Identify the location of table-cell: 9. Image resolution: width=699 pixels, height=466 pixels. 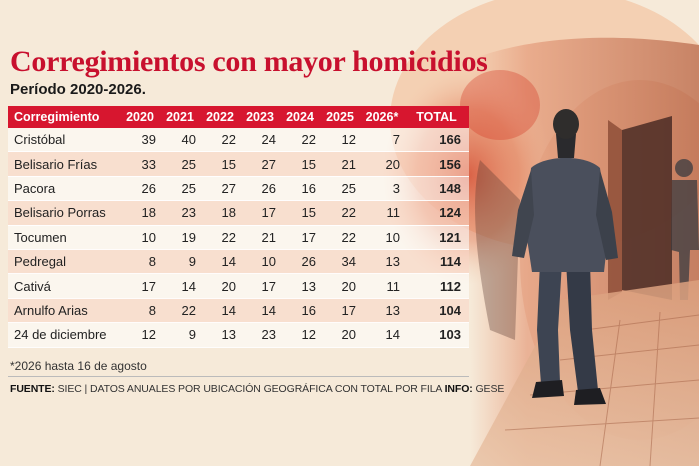
(180, 262).